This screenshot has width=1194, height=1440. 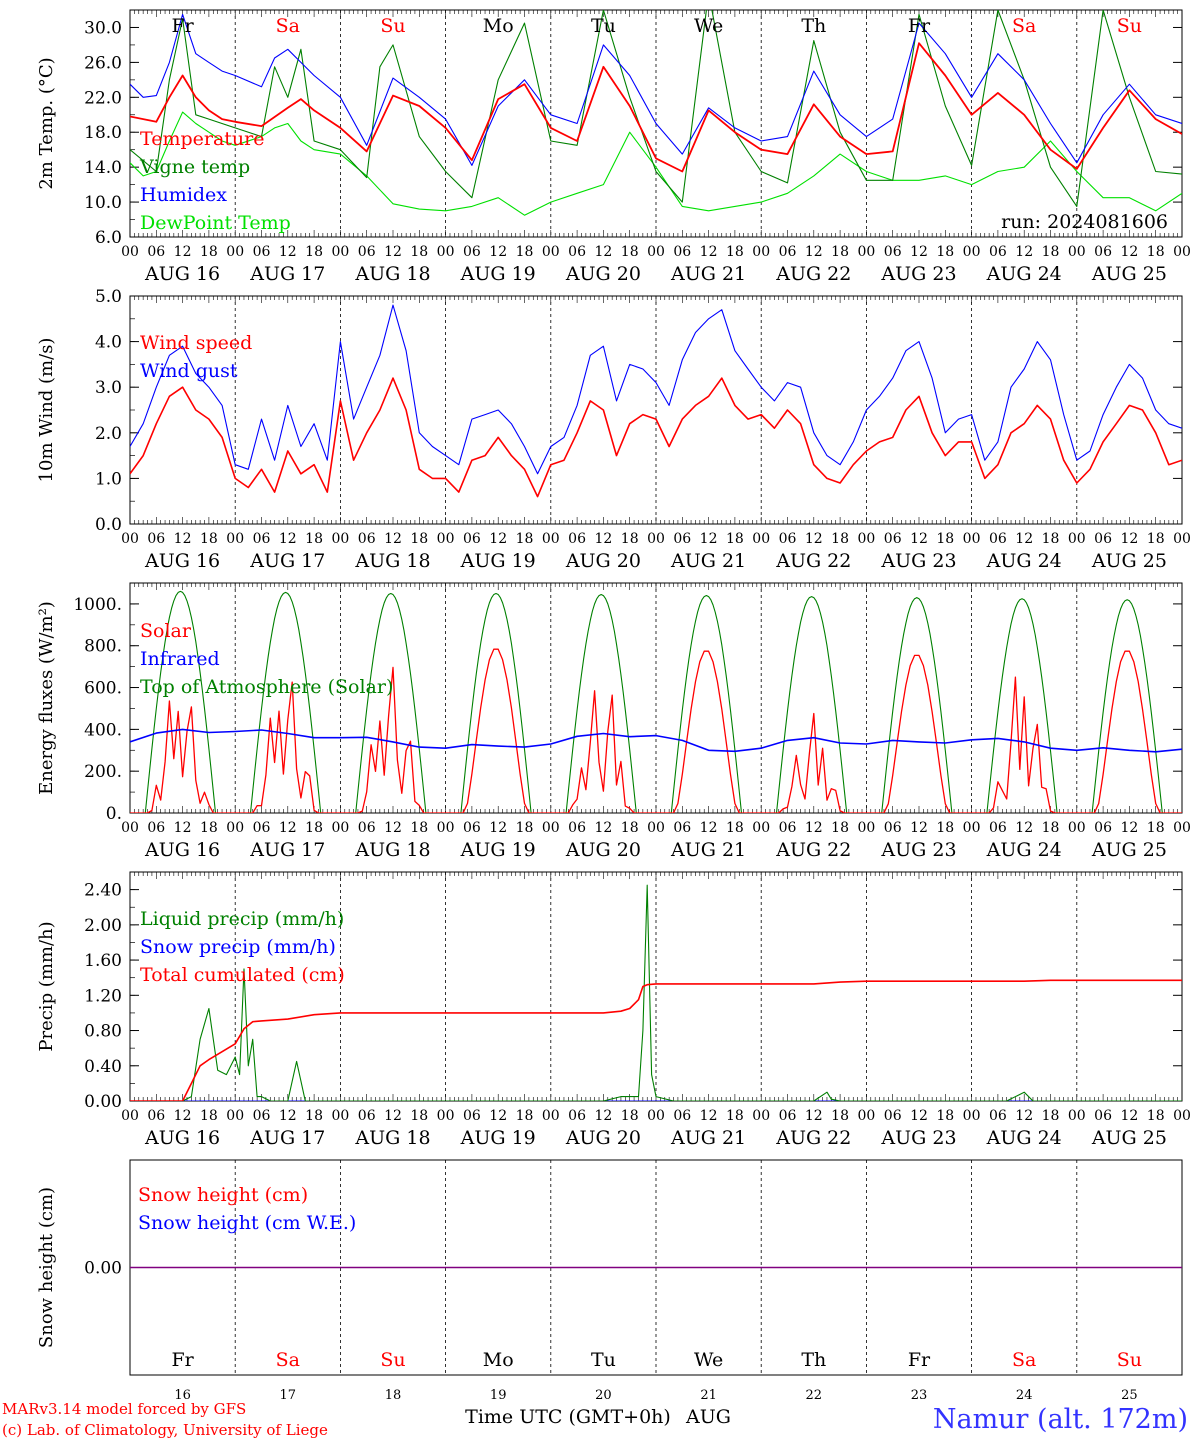 What do you see at coordinates (708, 1138) in the screenshot?
I see `date-label: AUG 21` at bounding box center [708, 1138].